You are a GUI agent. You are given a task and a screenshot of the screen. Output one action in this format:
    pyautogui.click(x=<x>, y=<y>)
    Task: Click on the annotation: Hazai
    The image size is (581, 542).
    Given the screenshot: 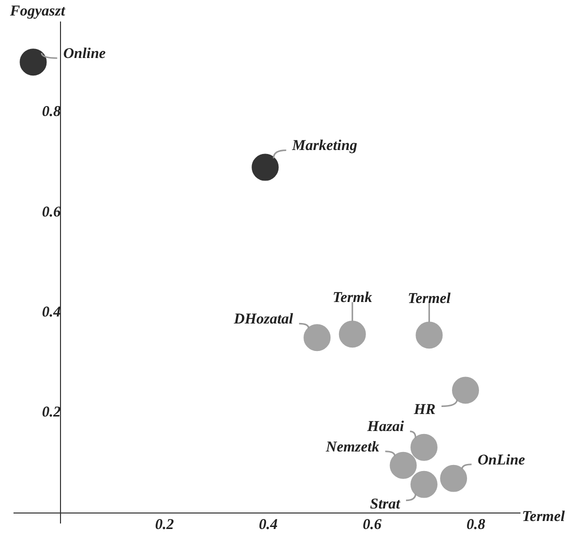 What is the action you would take?
    pyautogui.click(x=385, y=427)
    